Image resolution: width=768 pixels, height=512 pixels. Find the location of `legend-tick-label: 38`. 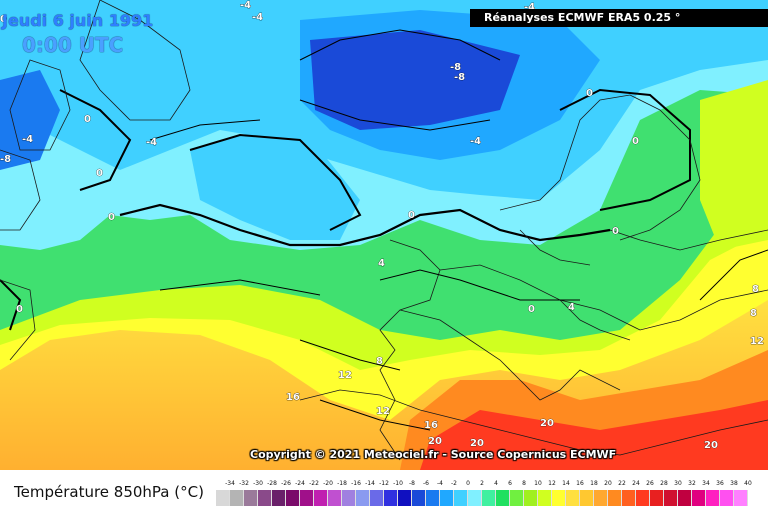

legend-tick-label: 38 is located at coordinates (734, 483).